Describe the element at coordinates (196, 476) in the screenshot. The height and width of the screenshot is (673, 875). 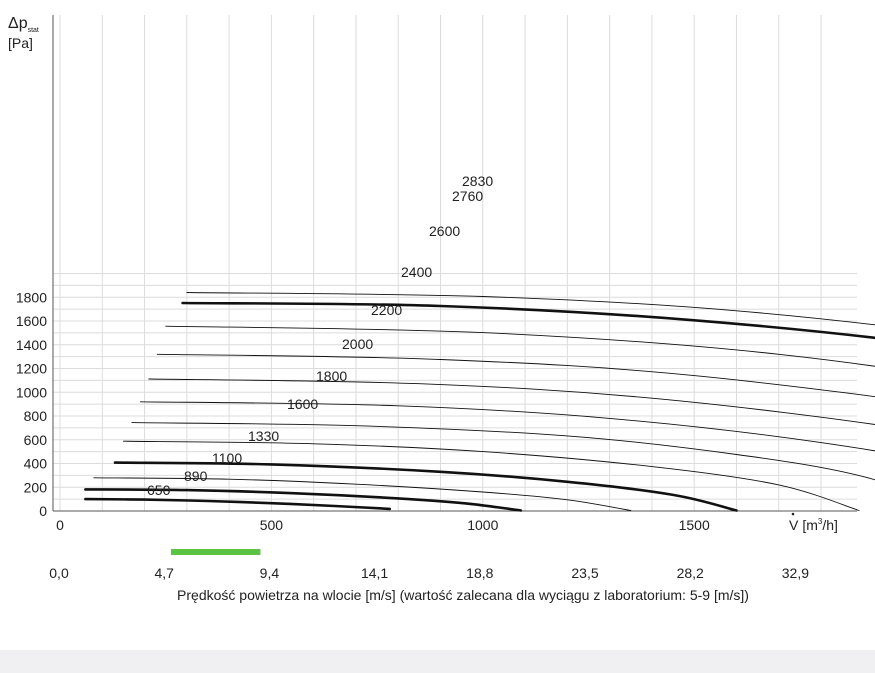
I see `curve-label-890: 890` at that location.